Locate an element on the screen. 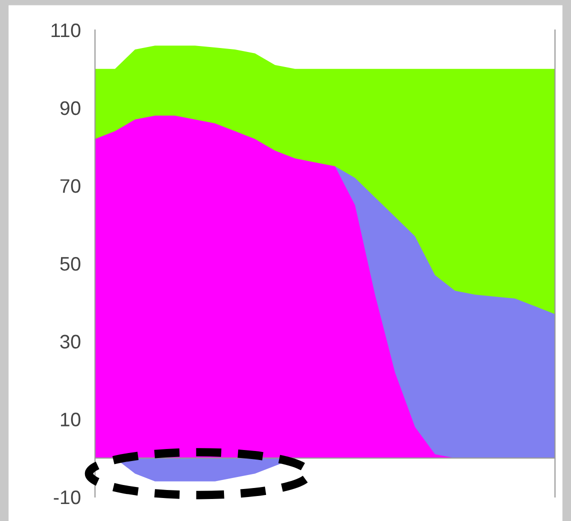 This screenshot has height=521, width=571. y-tick-label: 70 is located at coordinates (70, 186).